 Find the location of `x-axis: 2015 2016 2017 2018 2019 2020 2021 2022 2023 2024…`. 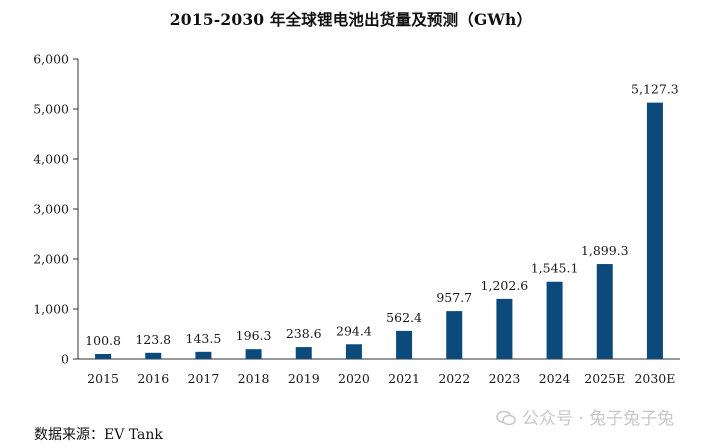

x-axis: 2015 2016 2017 2018 2019 2020 2021 2022 2023 2024… is located at coordinates (379, 372).